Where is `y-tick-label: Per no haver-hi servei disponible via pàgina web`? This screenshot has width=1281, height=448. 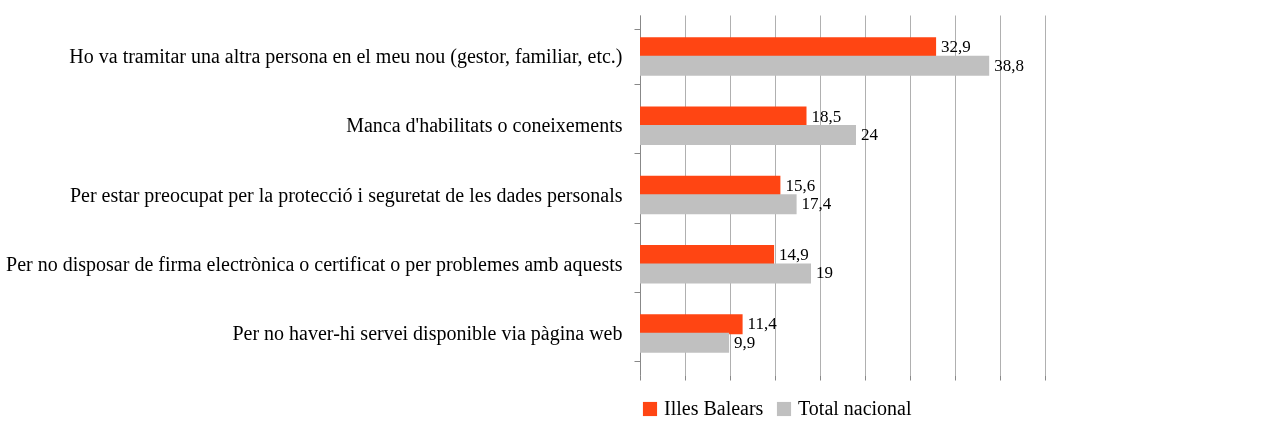
y-tick-label: Per no haver-hi servei disponible via pàgina web is located at coordinates (427, 333).